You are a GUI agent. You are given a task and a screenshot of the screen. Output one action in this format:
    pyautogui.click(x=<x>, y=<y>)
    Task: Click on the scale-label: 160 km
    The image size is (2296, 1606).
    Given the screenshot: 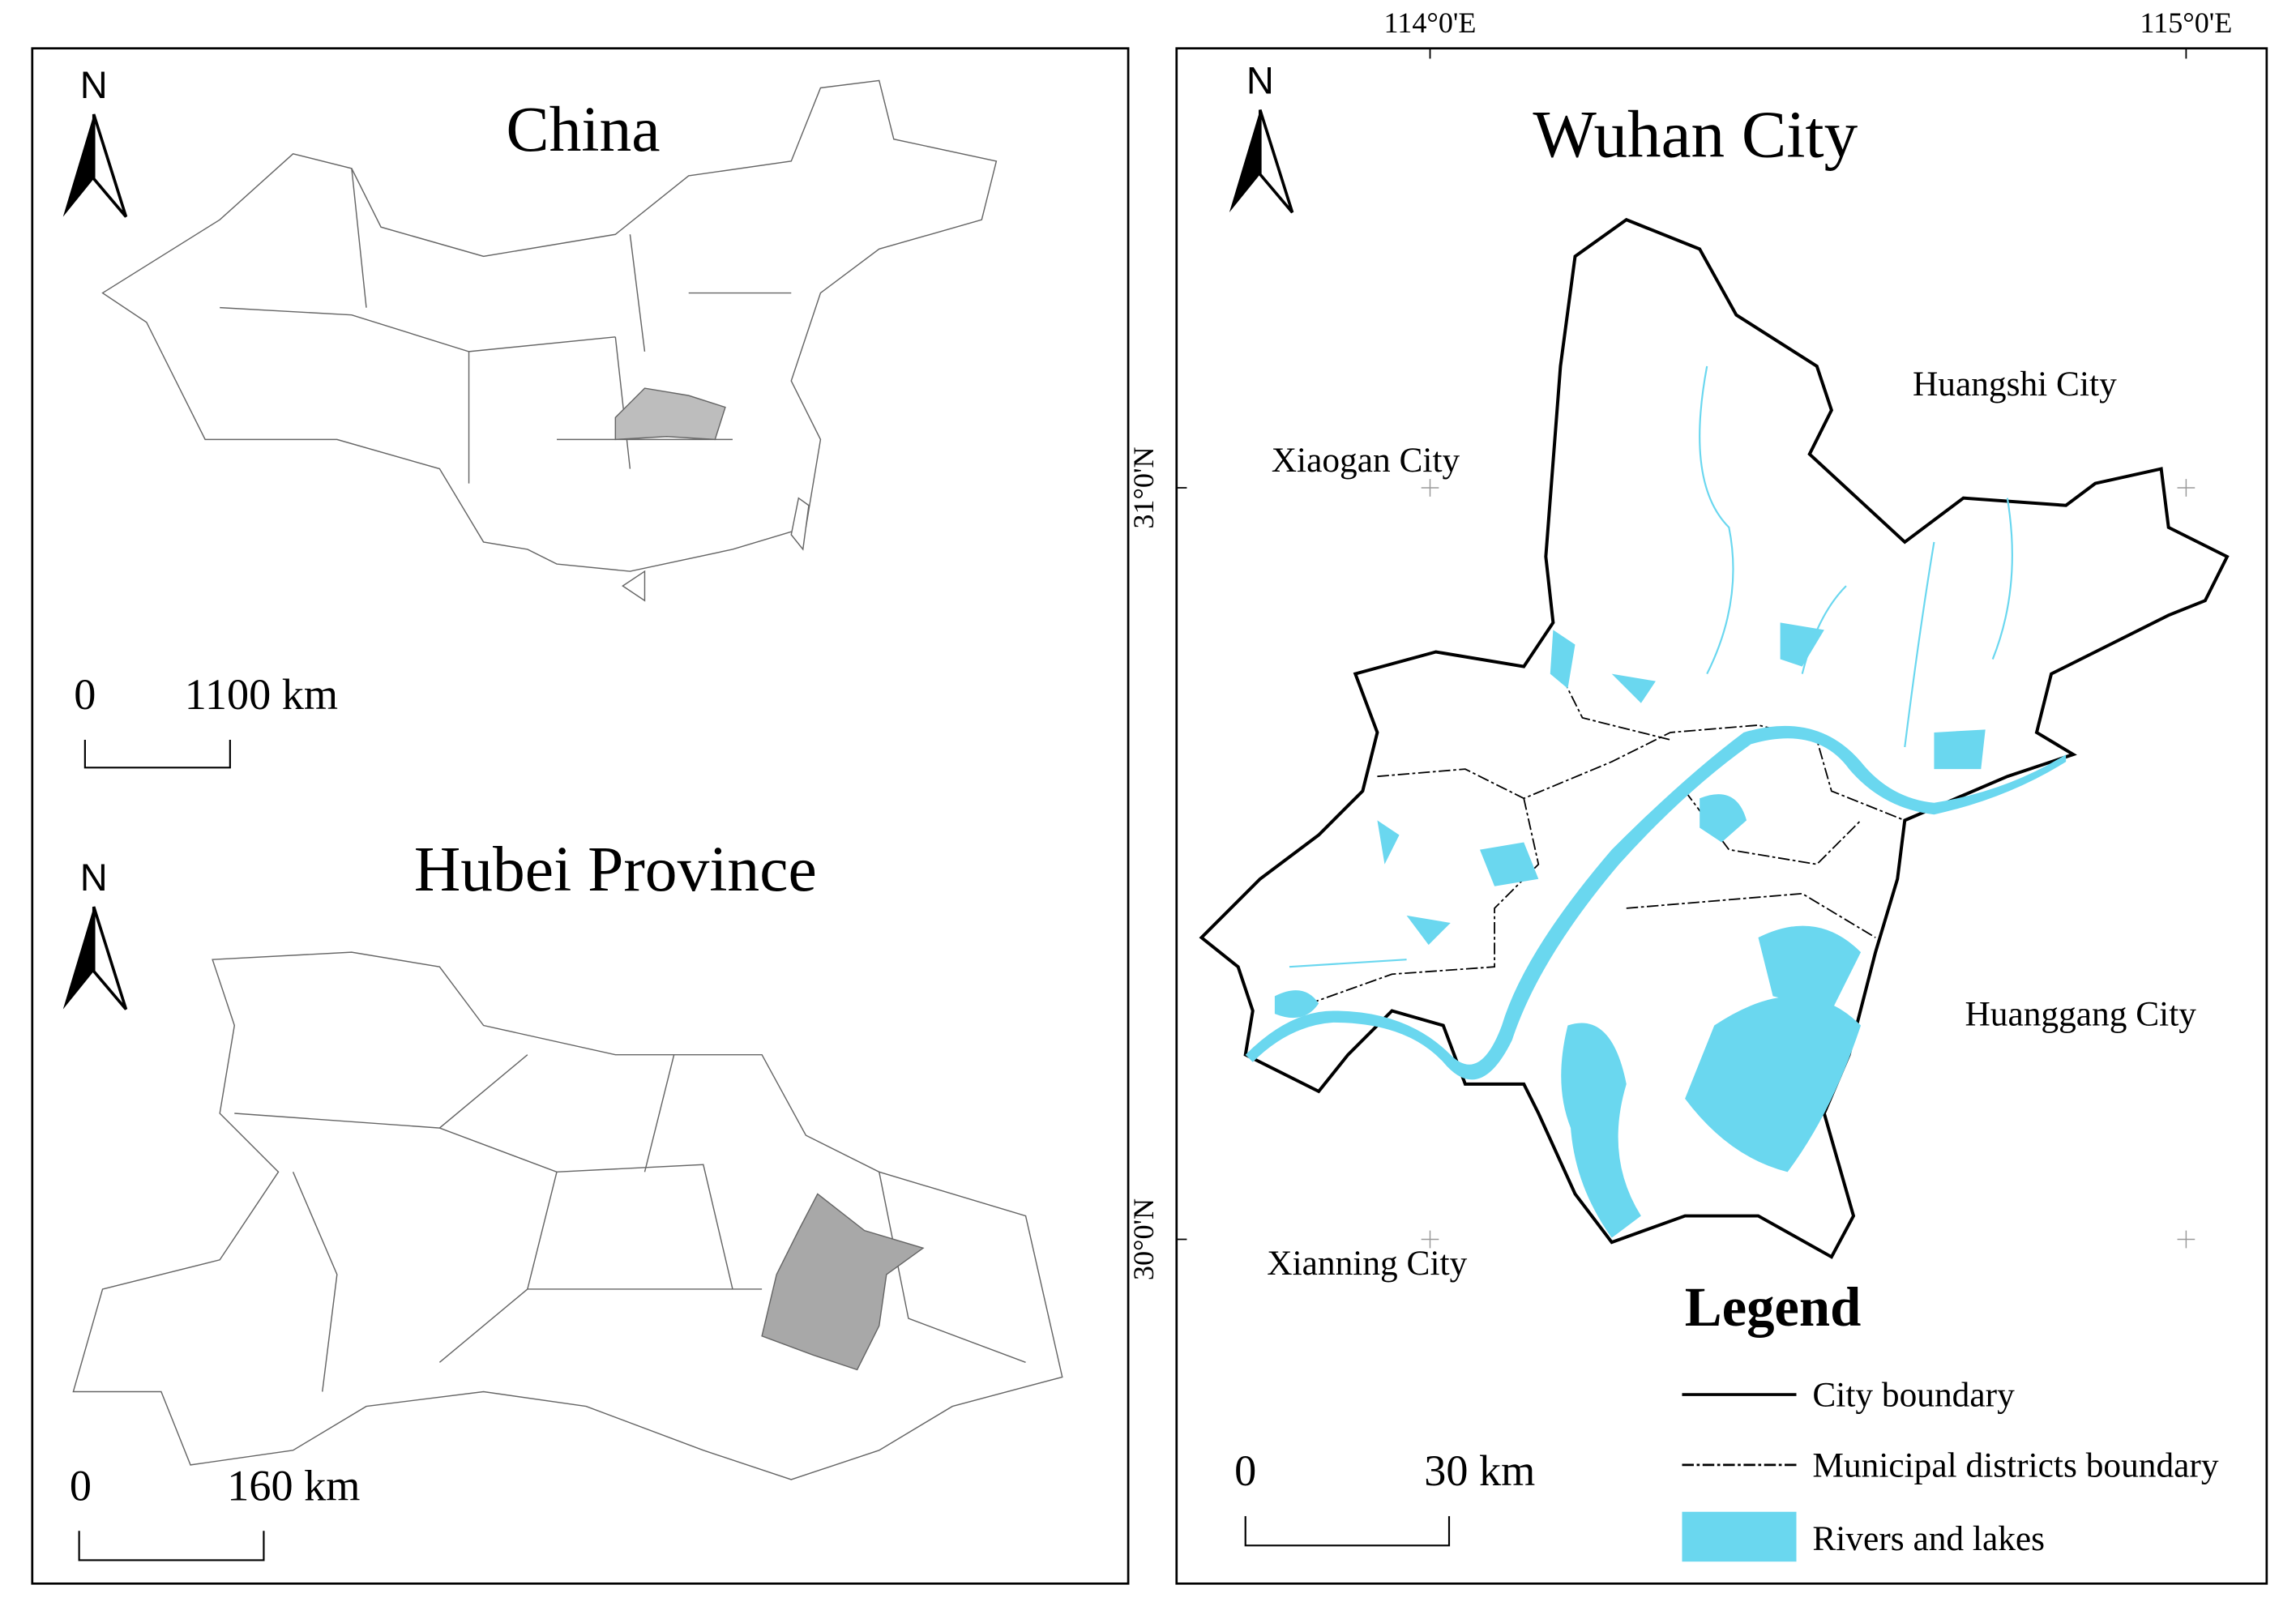 What is the action you would take?
    pyautogui.click(x=293, y=1485)
    